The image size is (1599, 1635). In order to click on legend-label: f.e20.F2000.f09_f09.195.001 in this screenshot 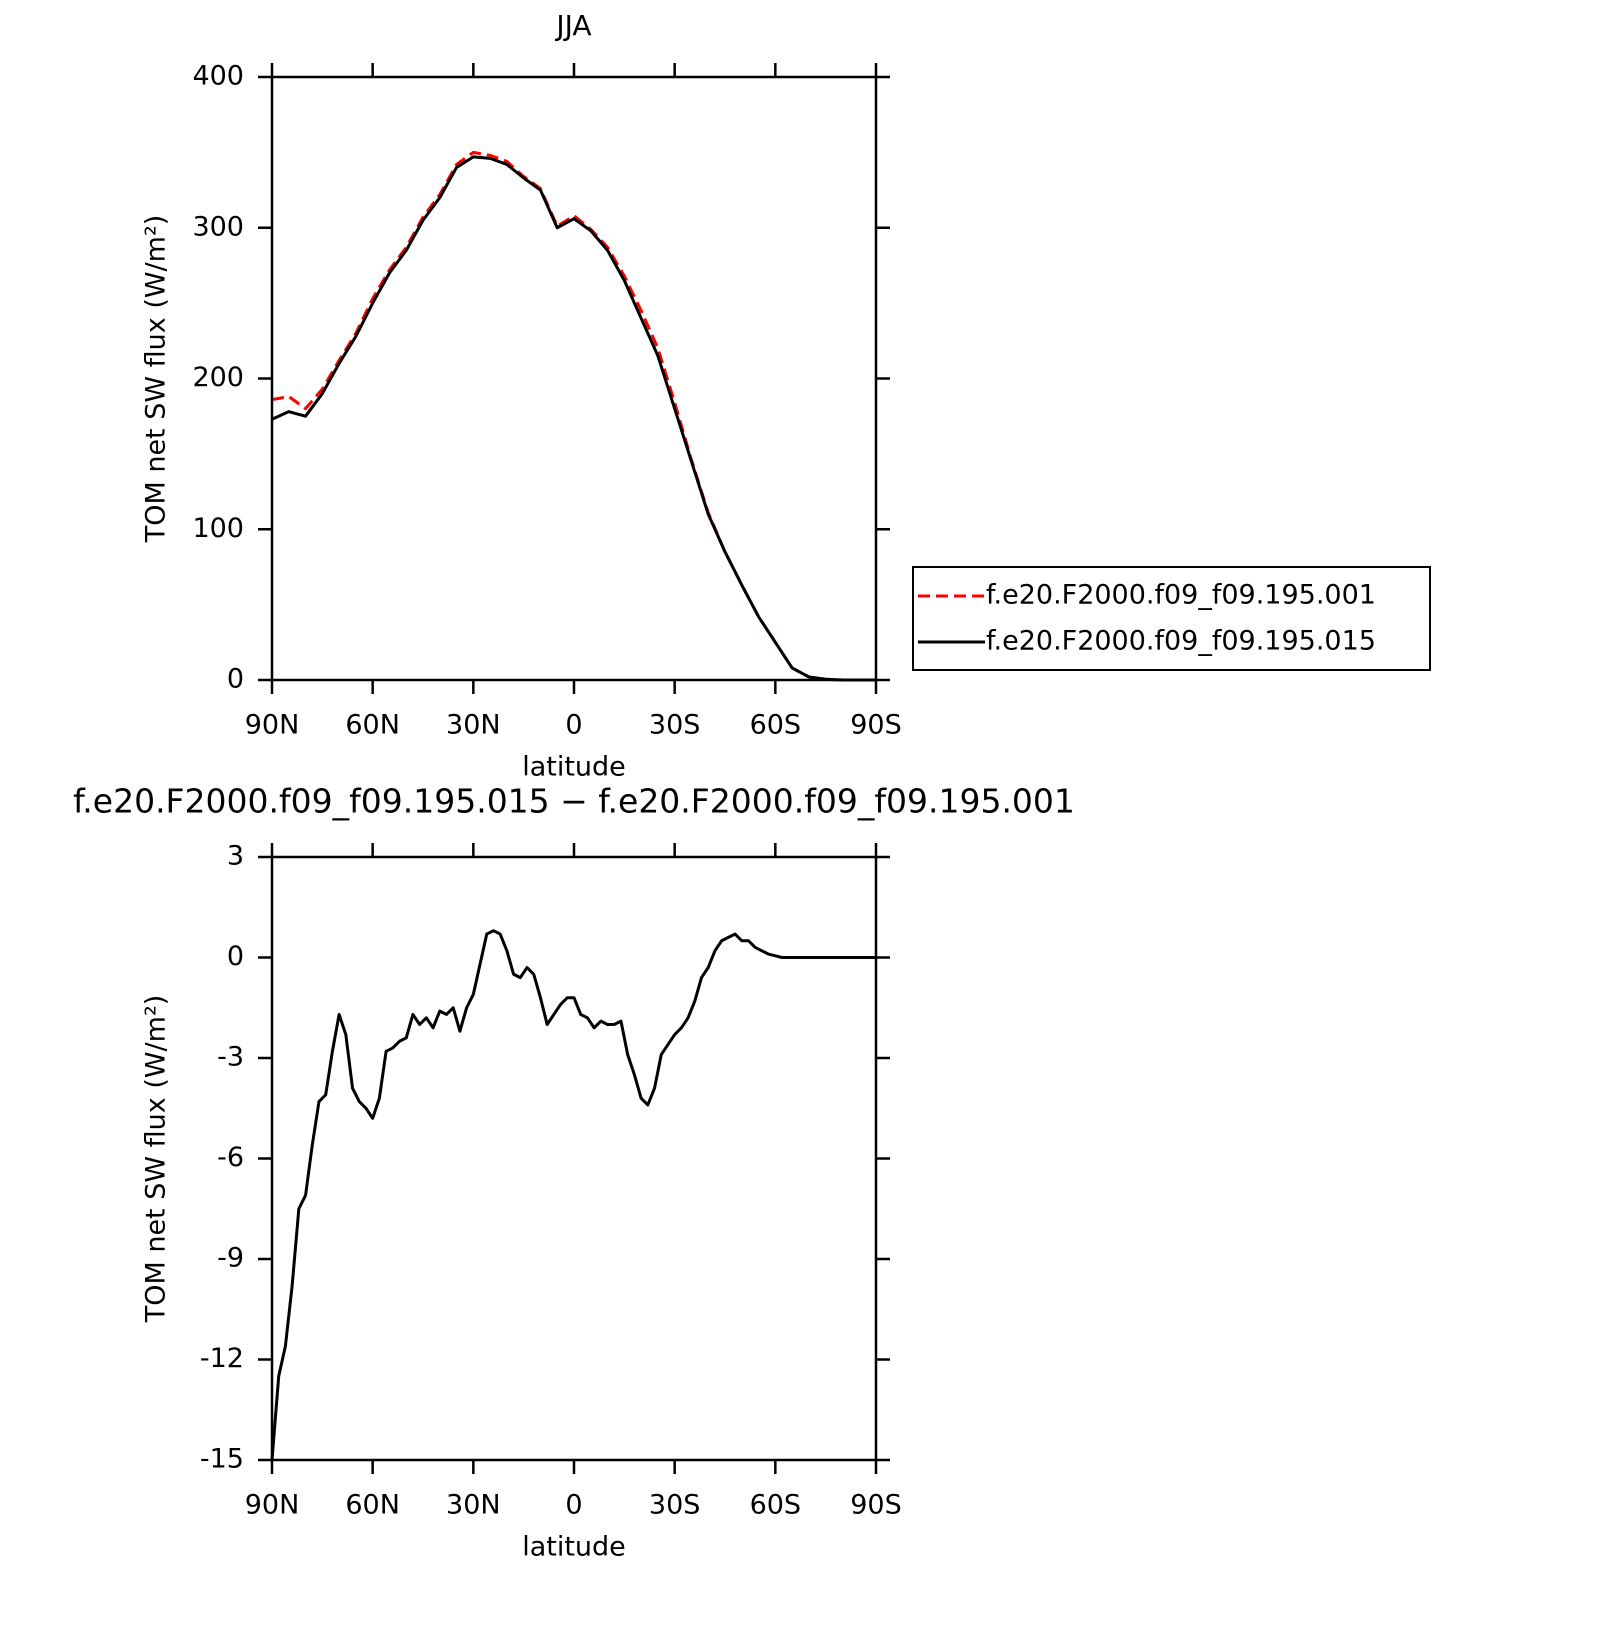, I will do `click(1181, 595)`.